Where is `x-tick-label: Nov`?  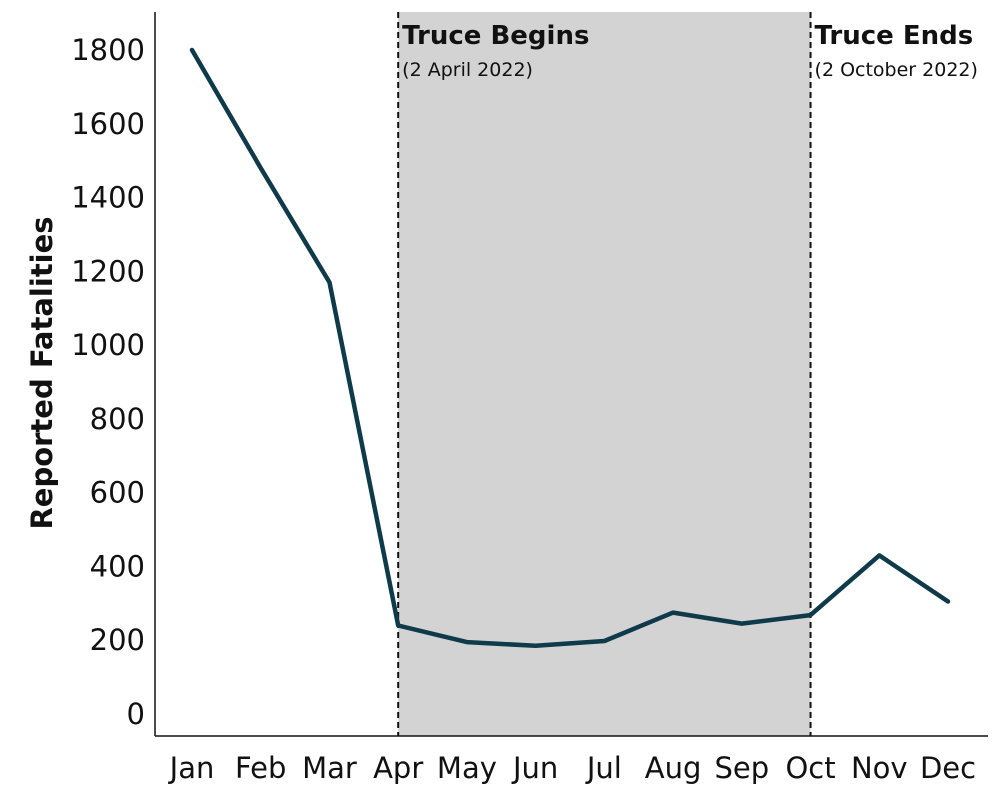
x-tick-label: Nov is located at coordinates (879, 768).